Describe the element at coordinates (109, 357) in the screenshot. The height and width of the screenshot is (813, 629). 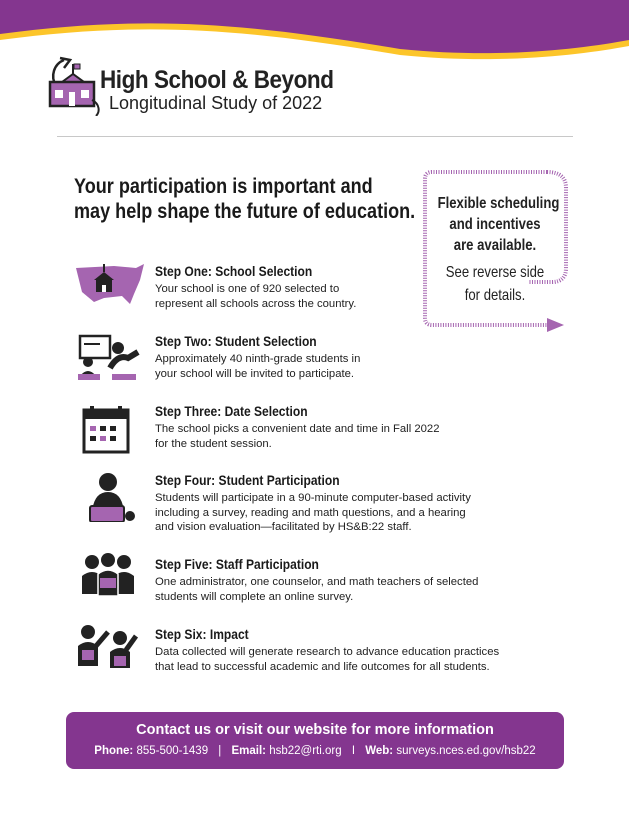
I see `classroom-teacher-icon` at that location.